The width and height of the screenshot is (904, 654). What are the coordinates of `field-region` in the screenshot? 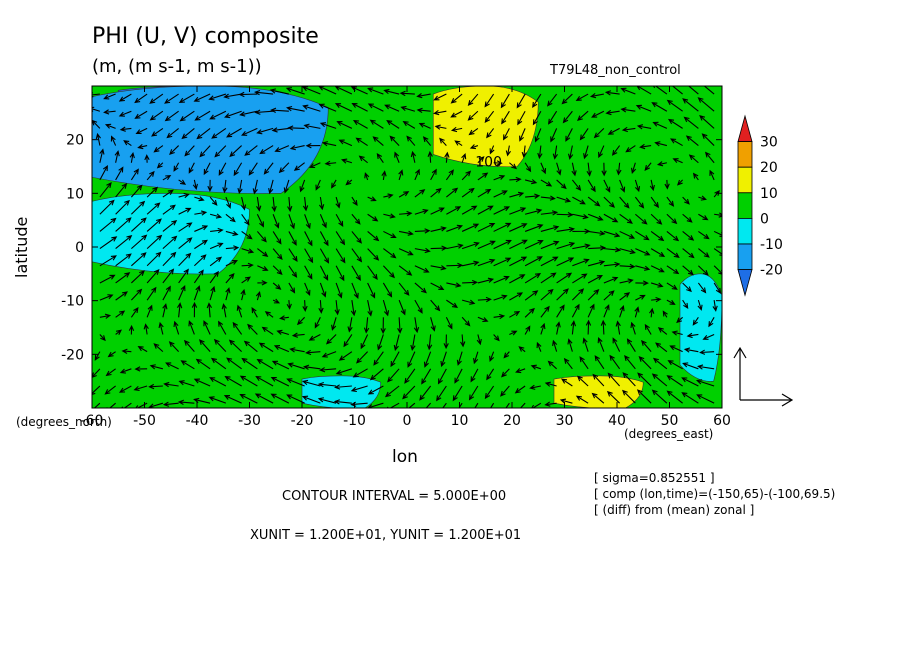 It's located at (598, 391).